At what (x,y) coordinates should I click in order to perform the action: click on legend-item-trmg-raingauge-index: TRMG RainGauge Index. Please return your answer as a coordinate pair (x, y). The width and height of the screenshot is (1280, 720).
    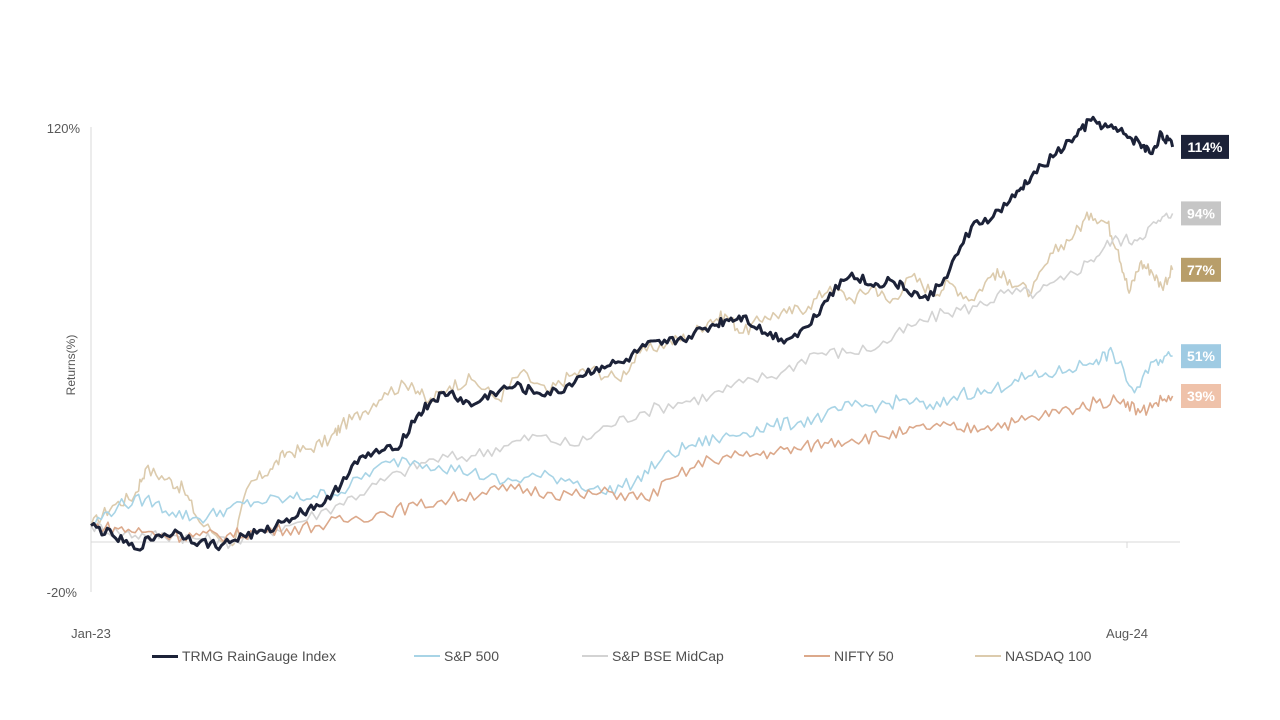
    Looking at the image, I should click on (244, 656).